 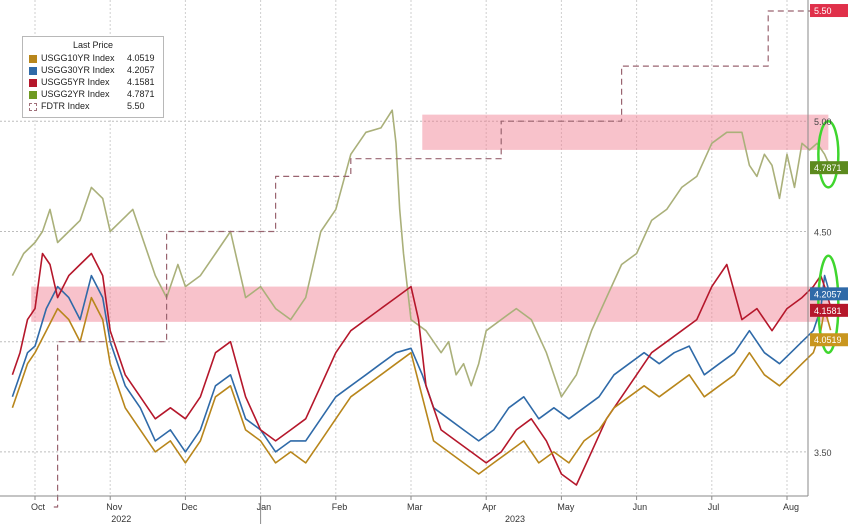 I want to click on last-value-label: 4.7871, so click(x=828, y=168).